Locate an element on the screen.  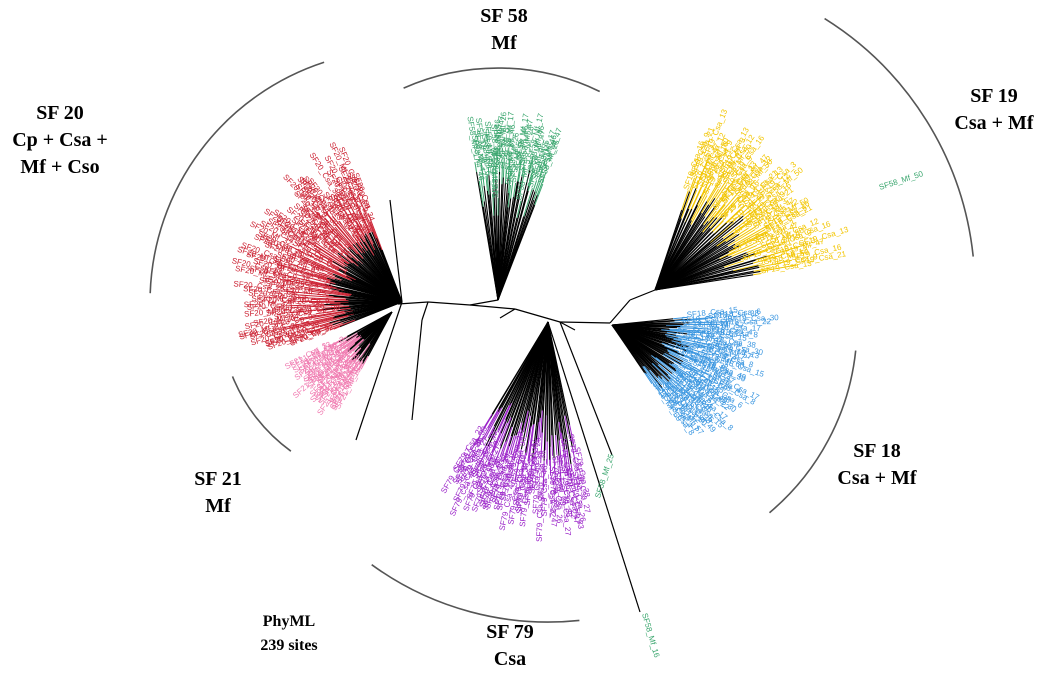
leaf-label: SF20_Csa_1 is located at coordinates (271, 305).